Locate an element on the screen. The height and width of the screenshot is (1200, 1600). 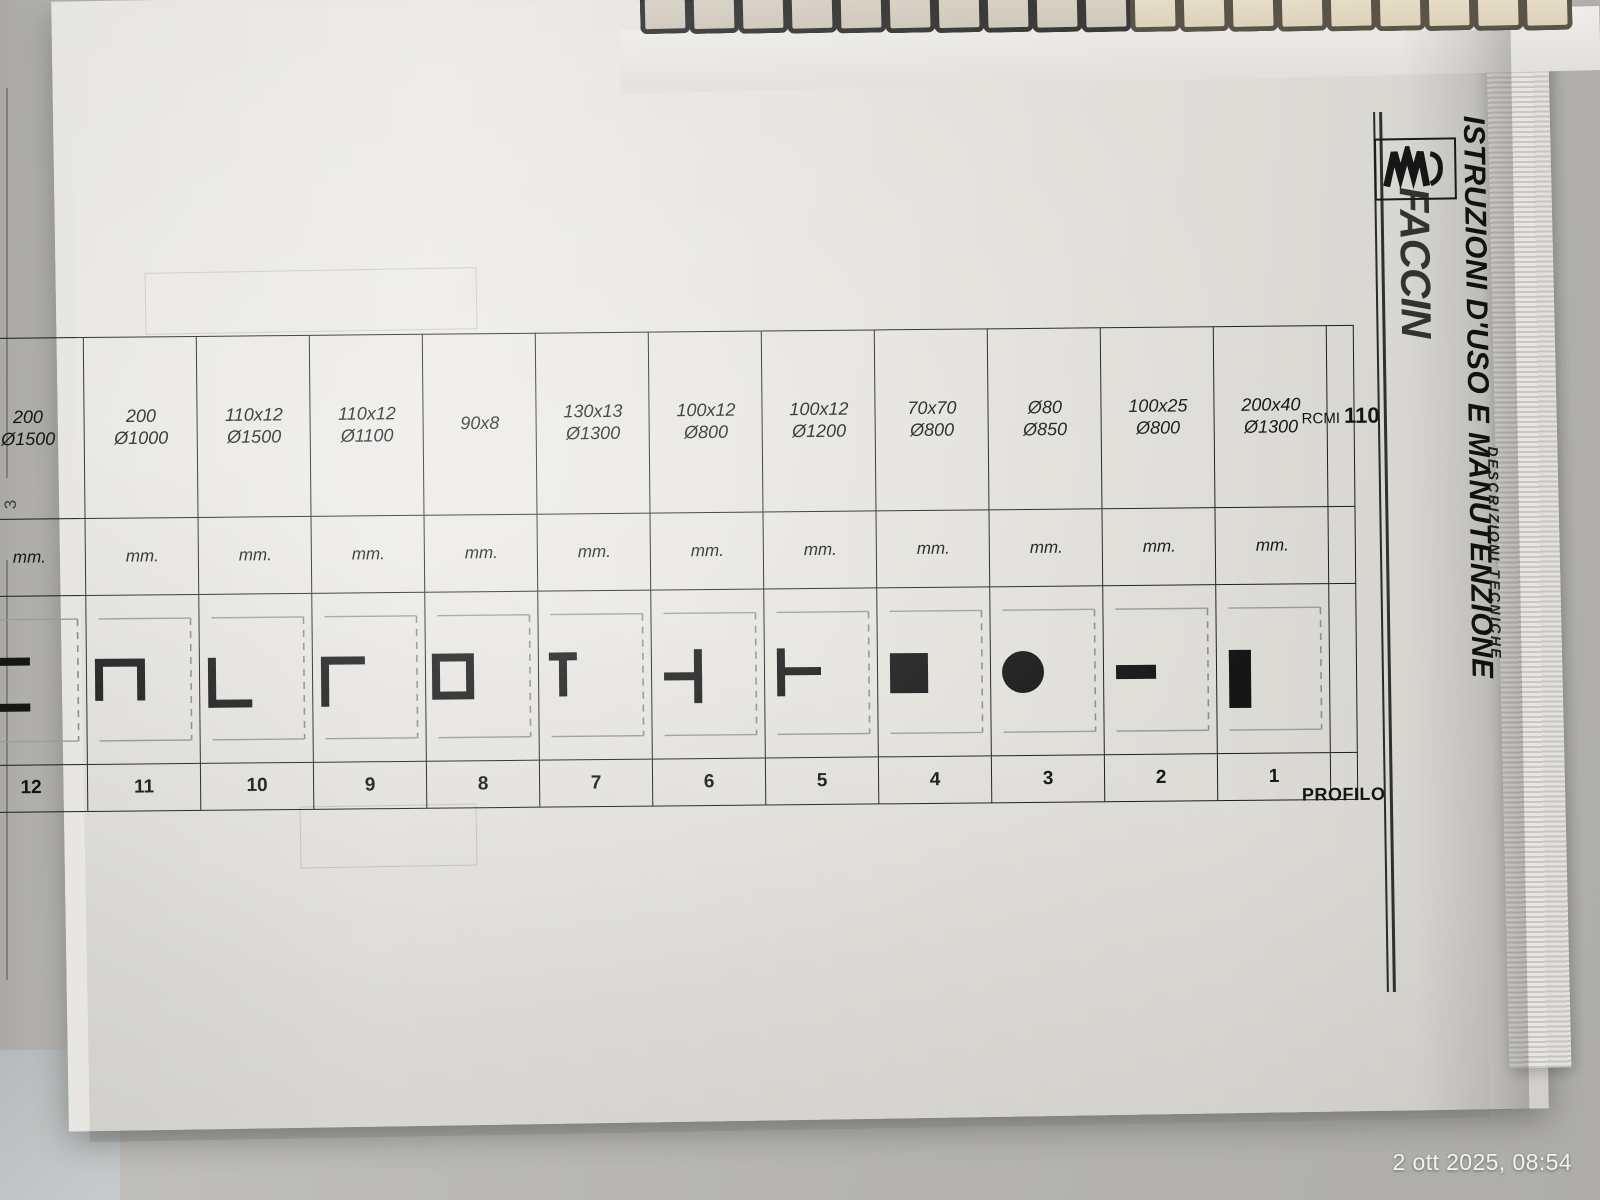
row-values-6: 100x12 Ø800 is located at coordinates (705, 422).